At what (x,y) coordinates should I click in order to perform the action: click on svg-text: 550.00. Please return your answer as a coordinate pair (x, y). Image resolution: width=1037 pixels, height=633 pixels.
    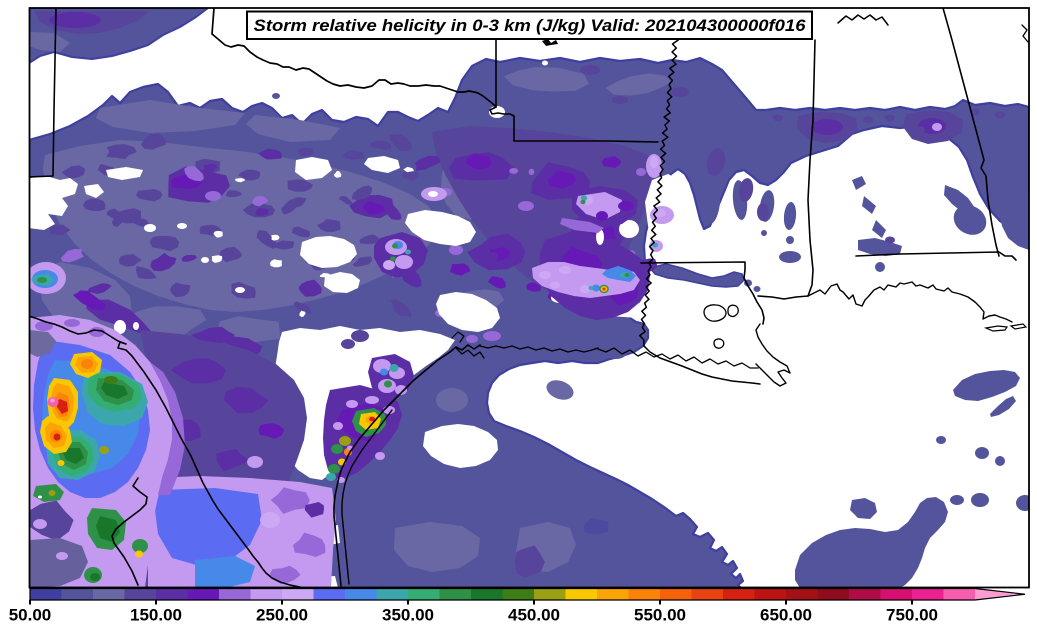
    Looking at the image, I should click on (660, 615).